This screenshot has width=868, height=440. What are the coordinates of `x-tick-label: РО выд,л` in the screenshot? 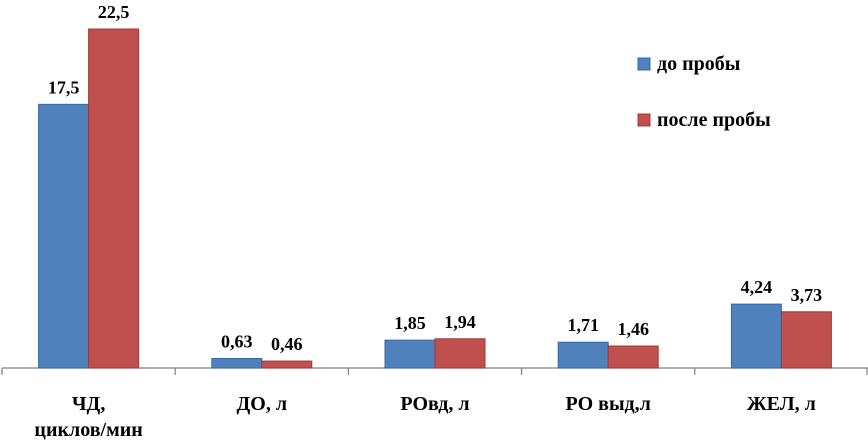 It's located at (607, 404).